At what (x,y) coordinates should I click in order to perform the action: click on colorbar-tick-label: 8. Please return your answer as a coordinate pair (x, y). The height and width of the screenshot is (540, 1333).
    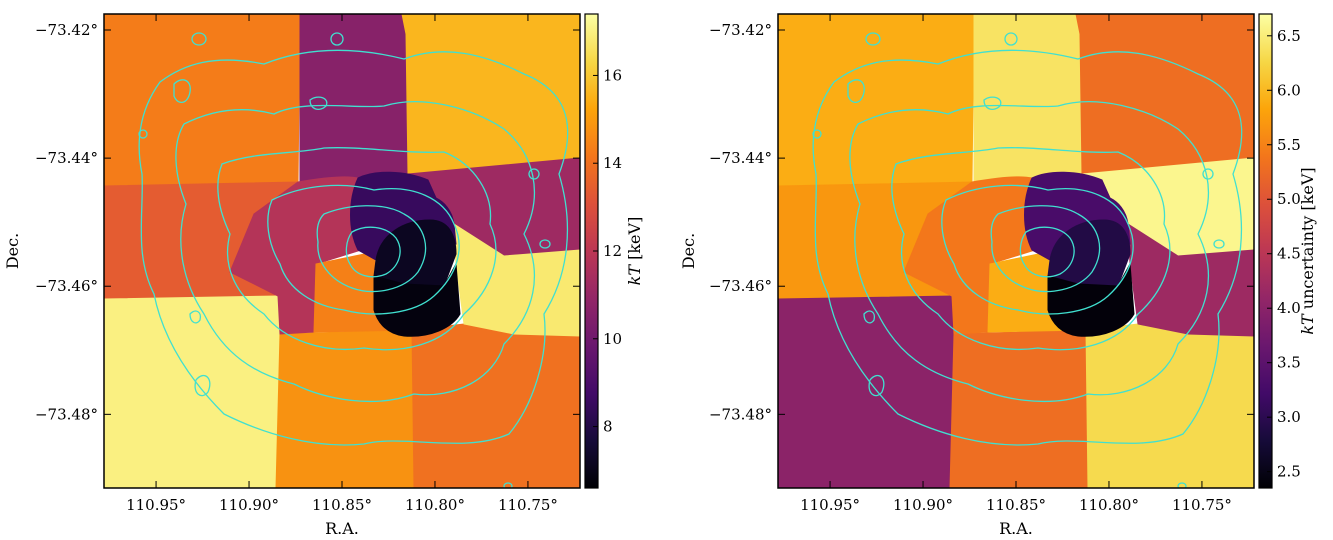
    Looking at the image, I should click on (608, 427).